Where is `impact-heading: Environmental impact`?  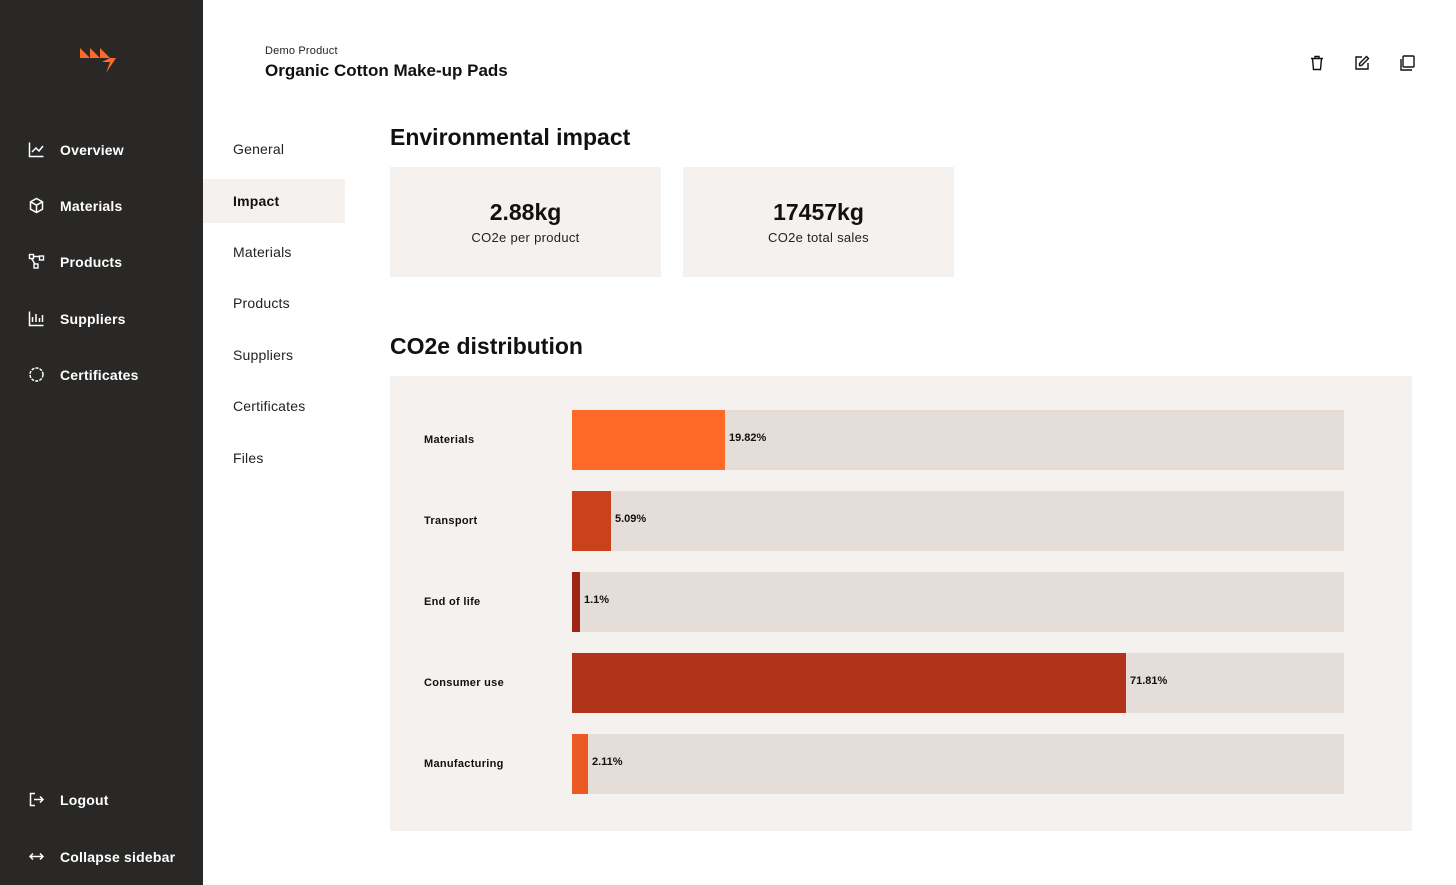
impact-heading: Environmental impact is located at coordinates (510, 137).